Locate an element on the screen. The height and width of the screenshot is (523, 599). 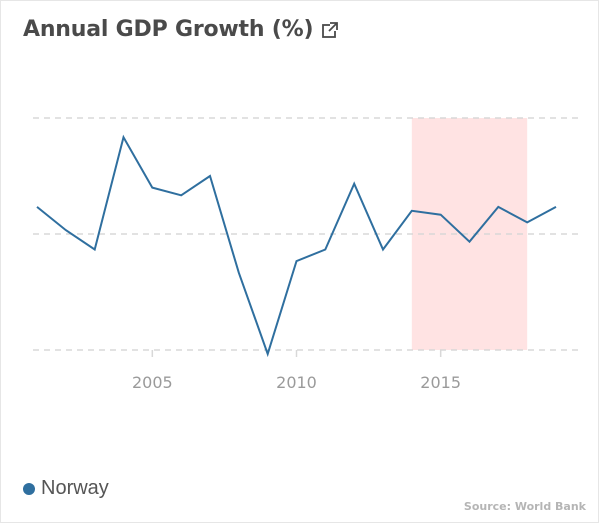
x-tick-label-2015: 2015 is located at coordinates (440, 382).